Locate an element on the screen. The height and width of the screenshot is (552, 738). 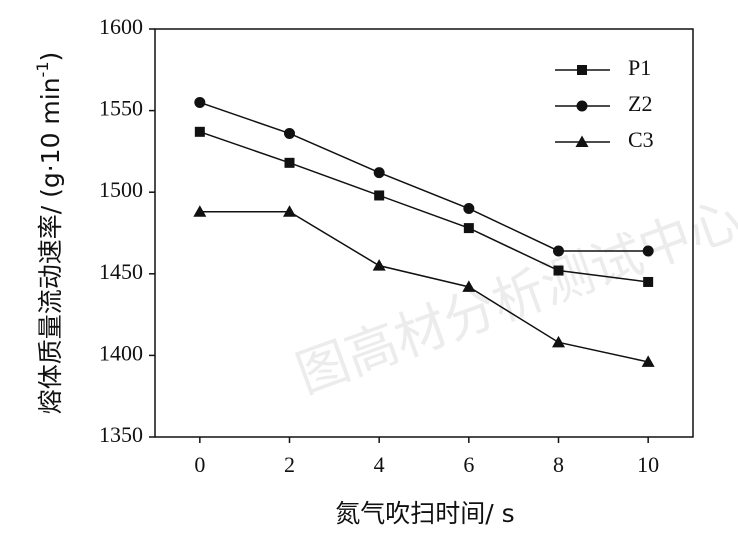
x-tick-label: 2 is located at coordinates (289, 464).